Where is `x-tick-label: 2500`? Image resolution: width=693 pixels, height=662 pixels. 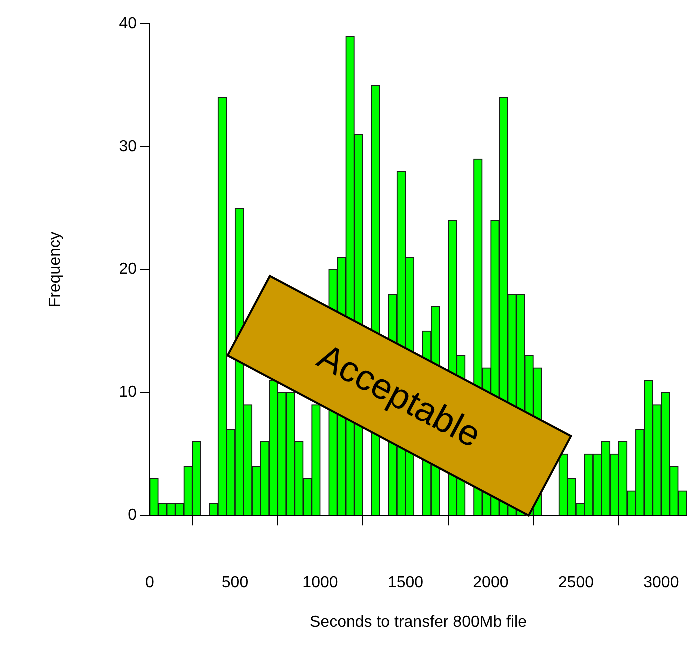
x-tick-label: 2500 is located at coordinates (576, 583).